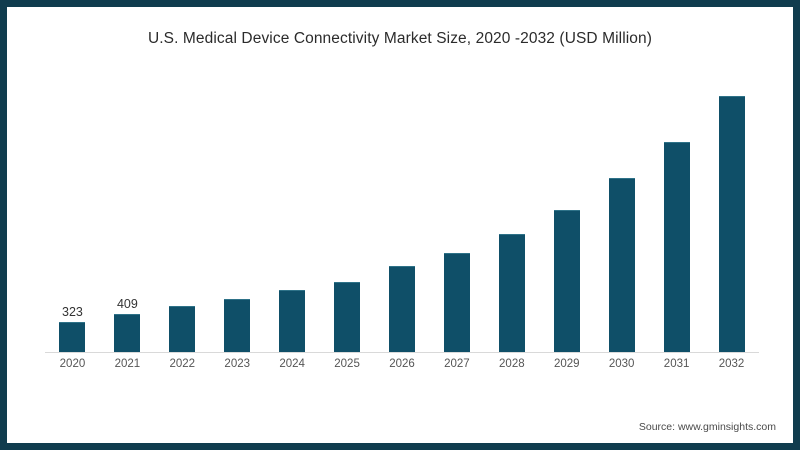 The height and width of the screenshot is (450, 800). Describe the element at coordinates (72, 336) in the screenshot. I see `bar-2020` at that location.